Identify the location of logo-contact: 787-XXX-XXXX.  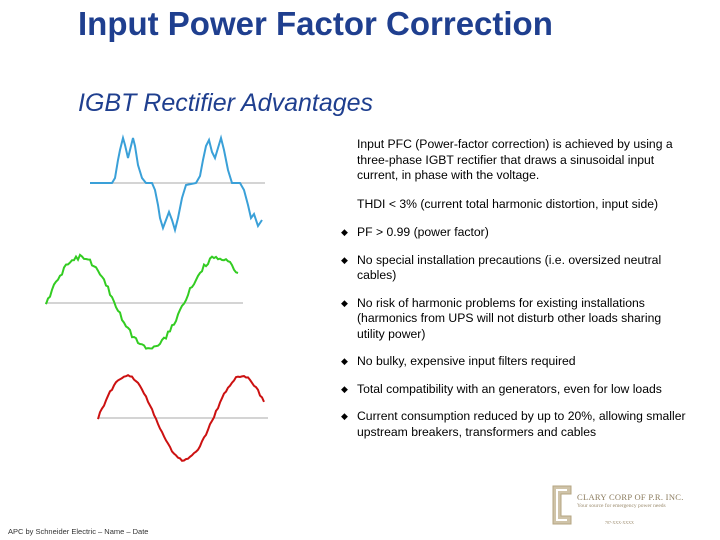
(619, 522).